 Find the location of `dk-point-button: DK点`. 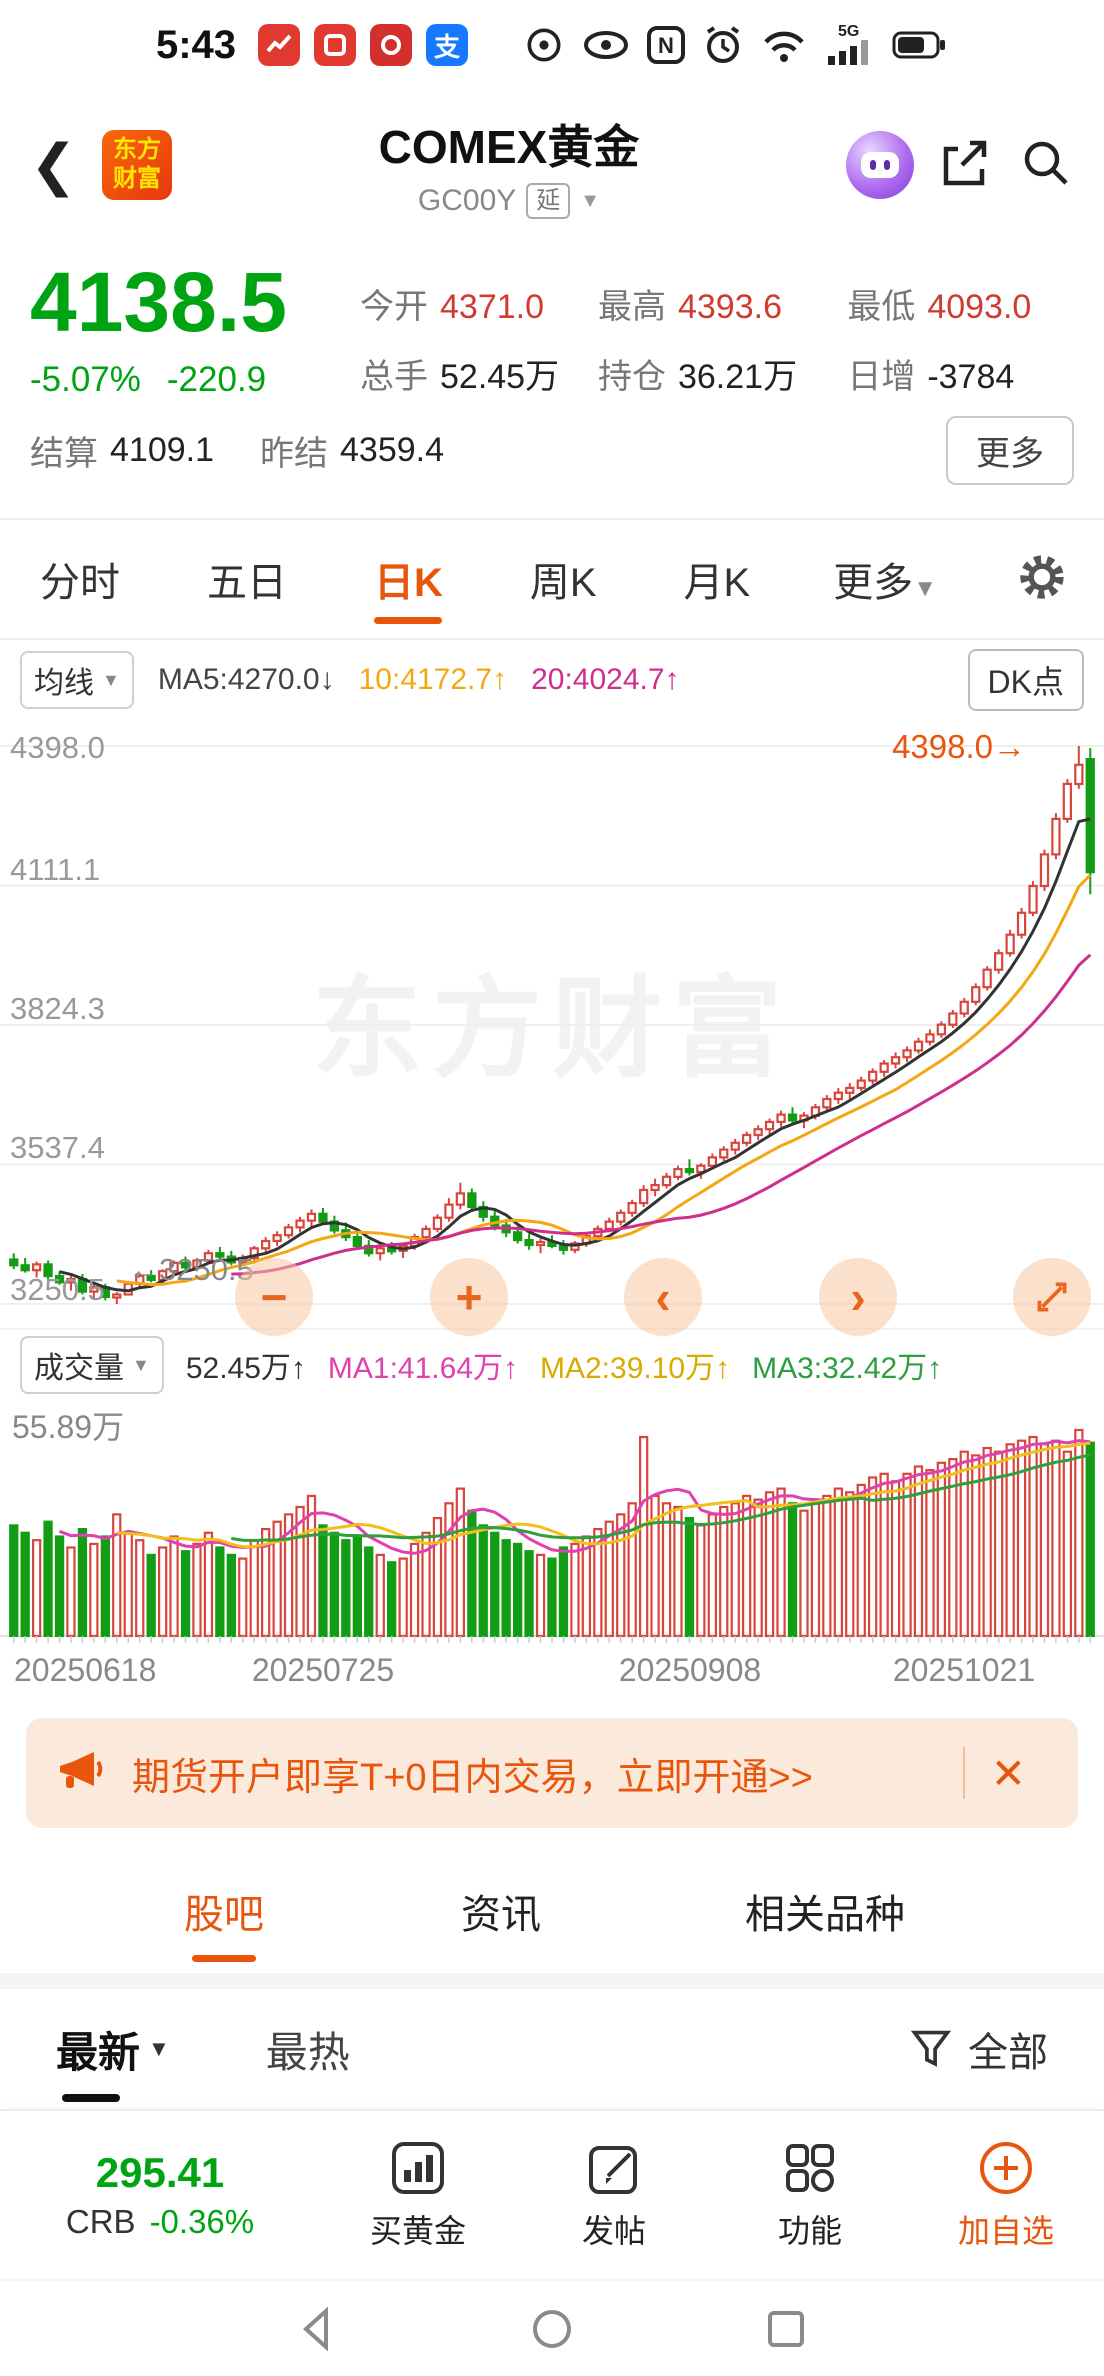

dk-point-button: DK点 is located at coordinates (1025, 680).